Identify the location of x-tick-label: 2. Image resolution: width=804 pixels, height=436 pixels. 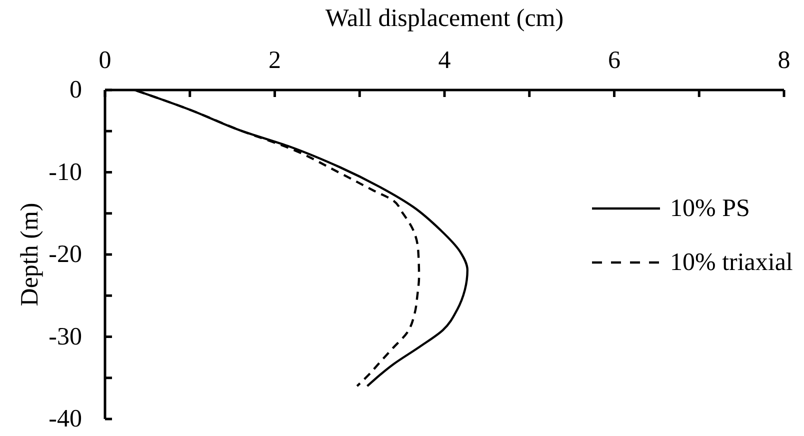
(274, 60).